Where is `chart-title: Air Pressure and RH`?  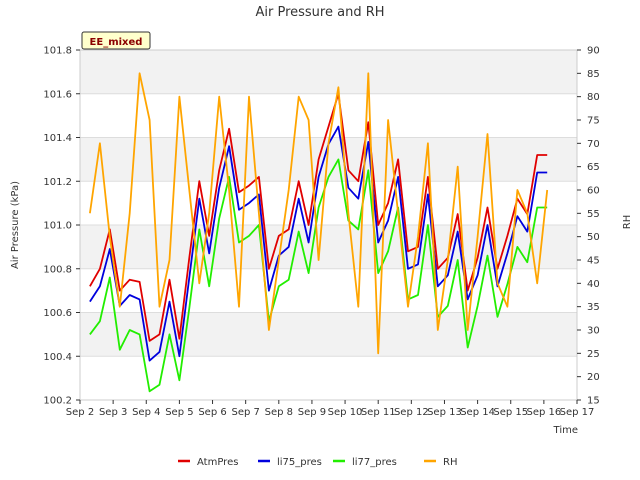 chart-title: Air Pressure and RH is located at coordinates (319, 12).